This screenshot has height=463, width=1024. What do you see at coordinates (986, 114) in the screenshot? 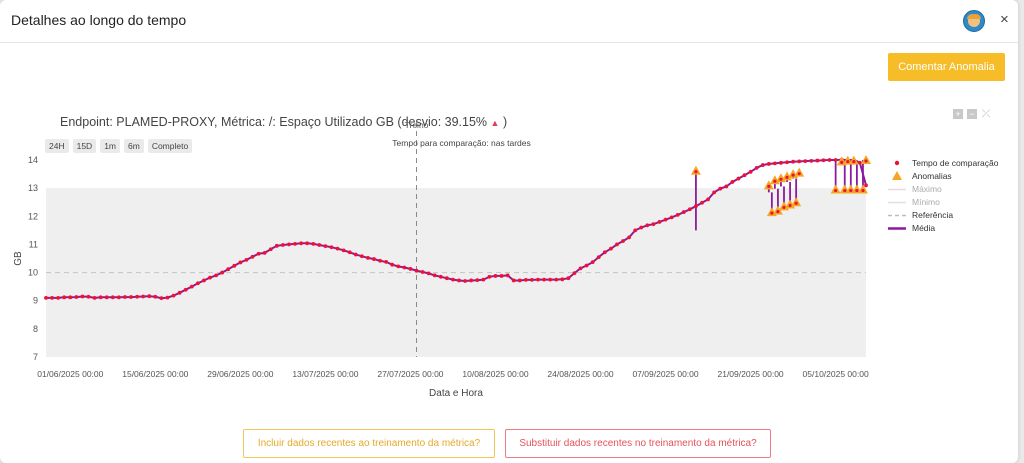
I see `reset-zoom-icon: ⤫` at bounding box center [986, 114].